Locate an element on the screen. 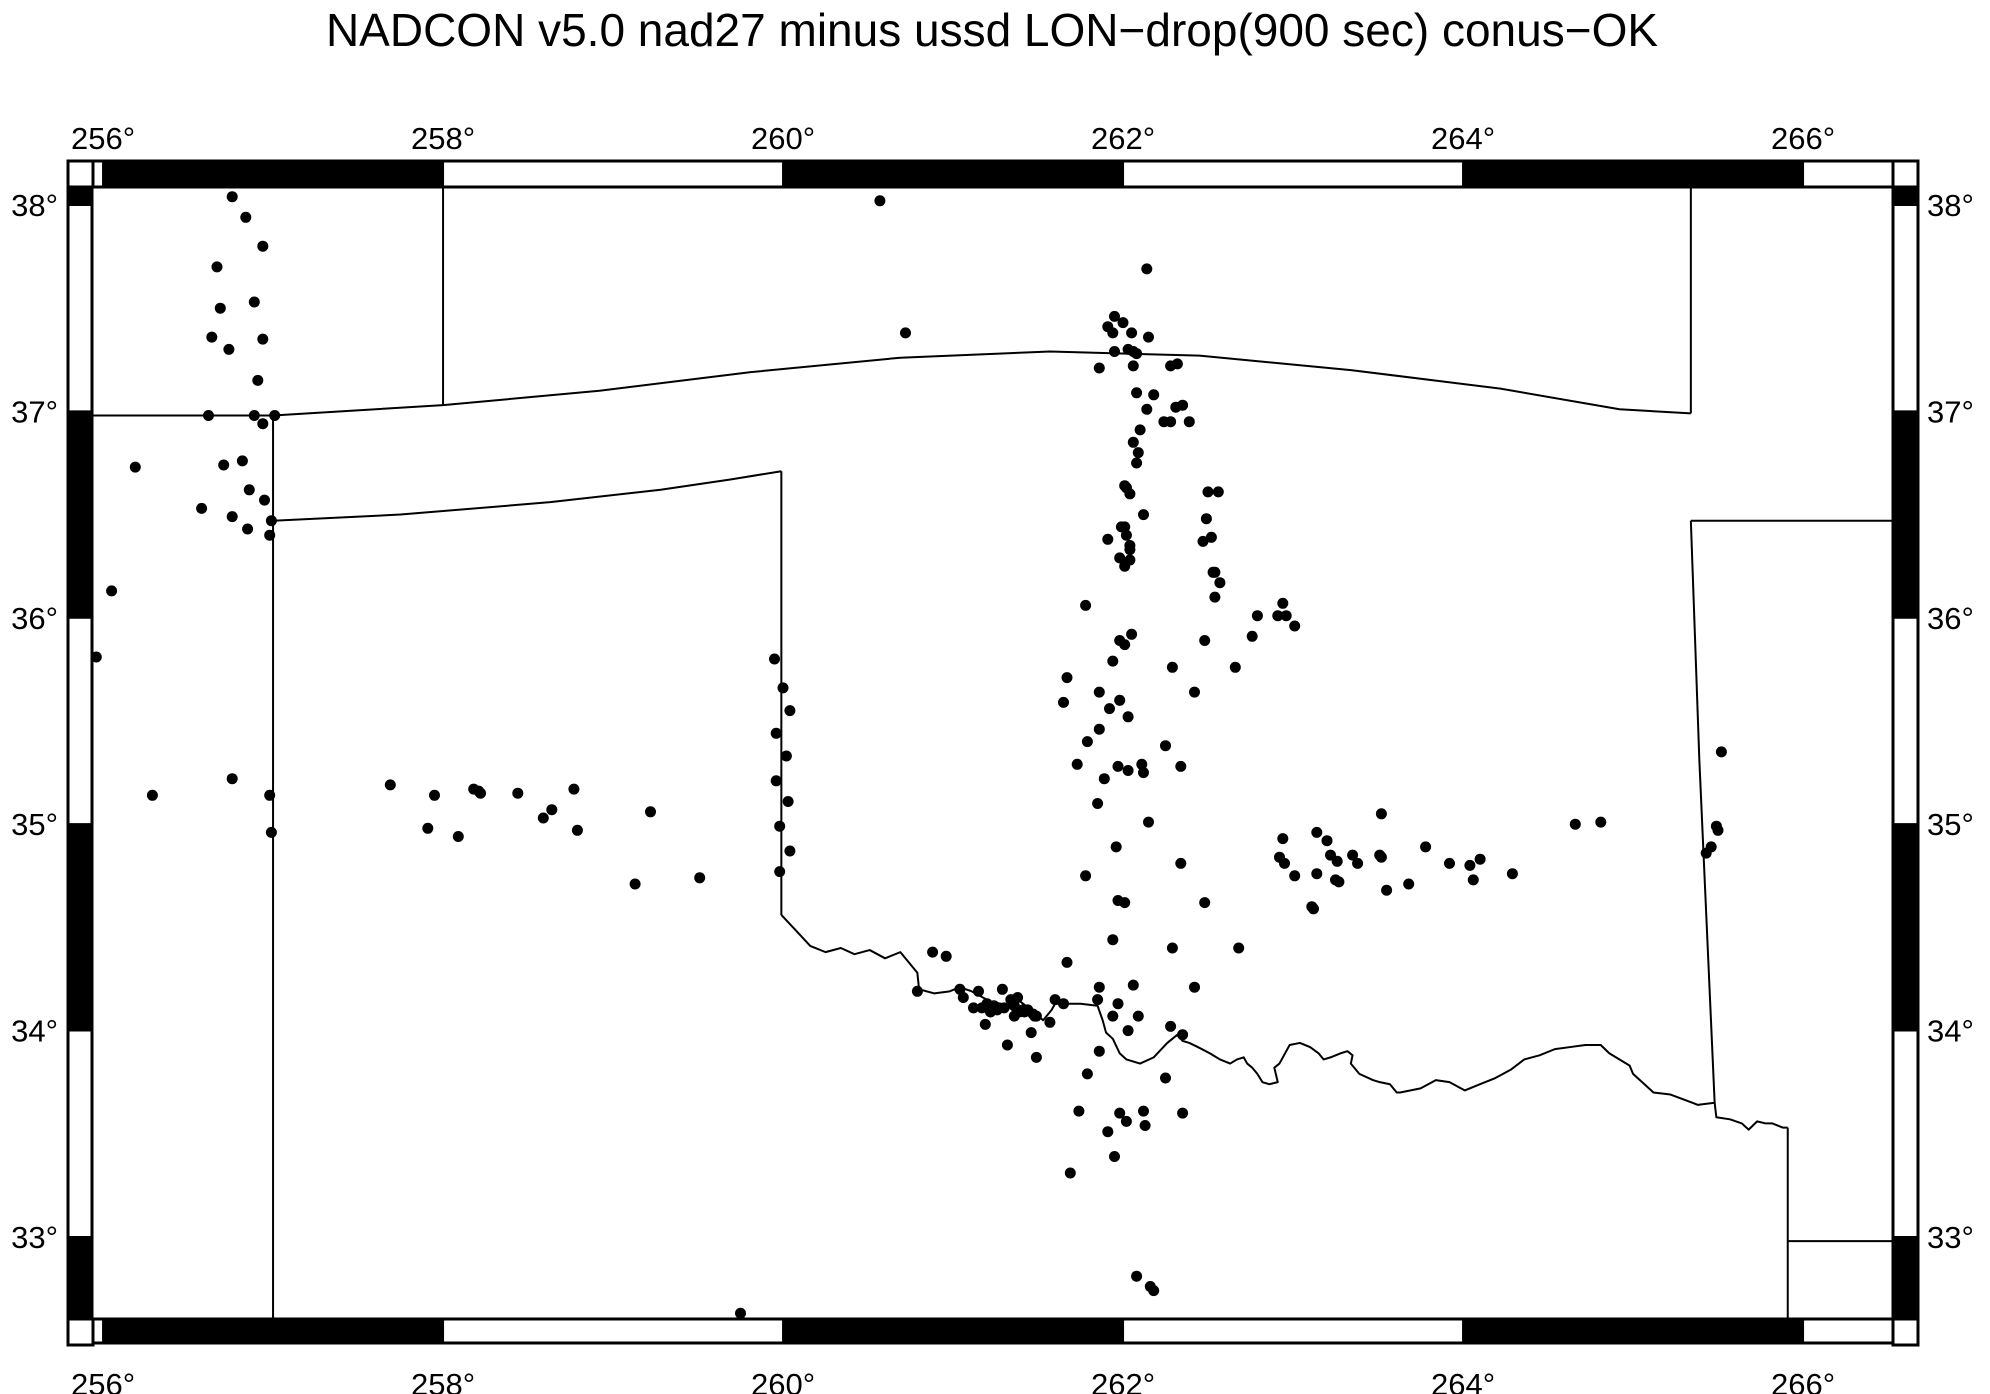 The image size is (1990, 1394). y-axis-tick-label-right: 34° is located at coordinates (1950, 1031).